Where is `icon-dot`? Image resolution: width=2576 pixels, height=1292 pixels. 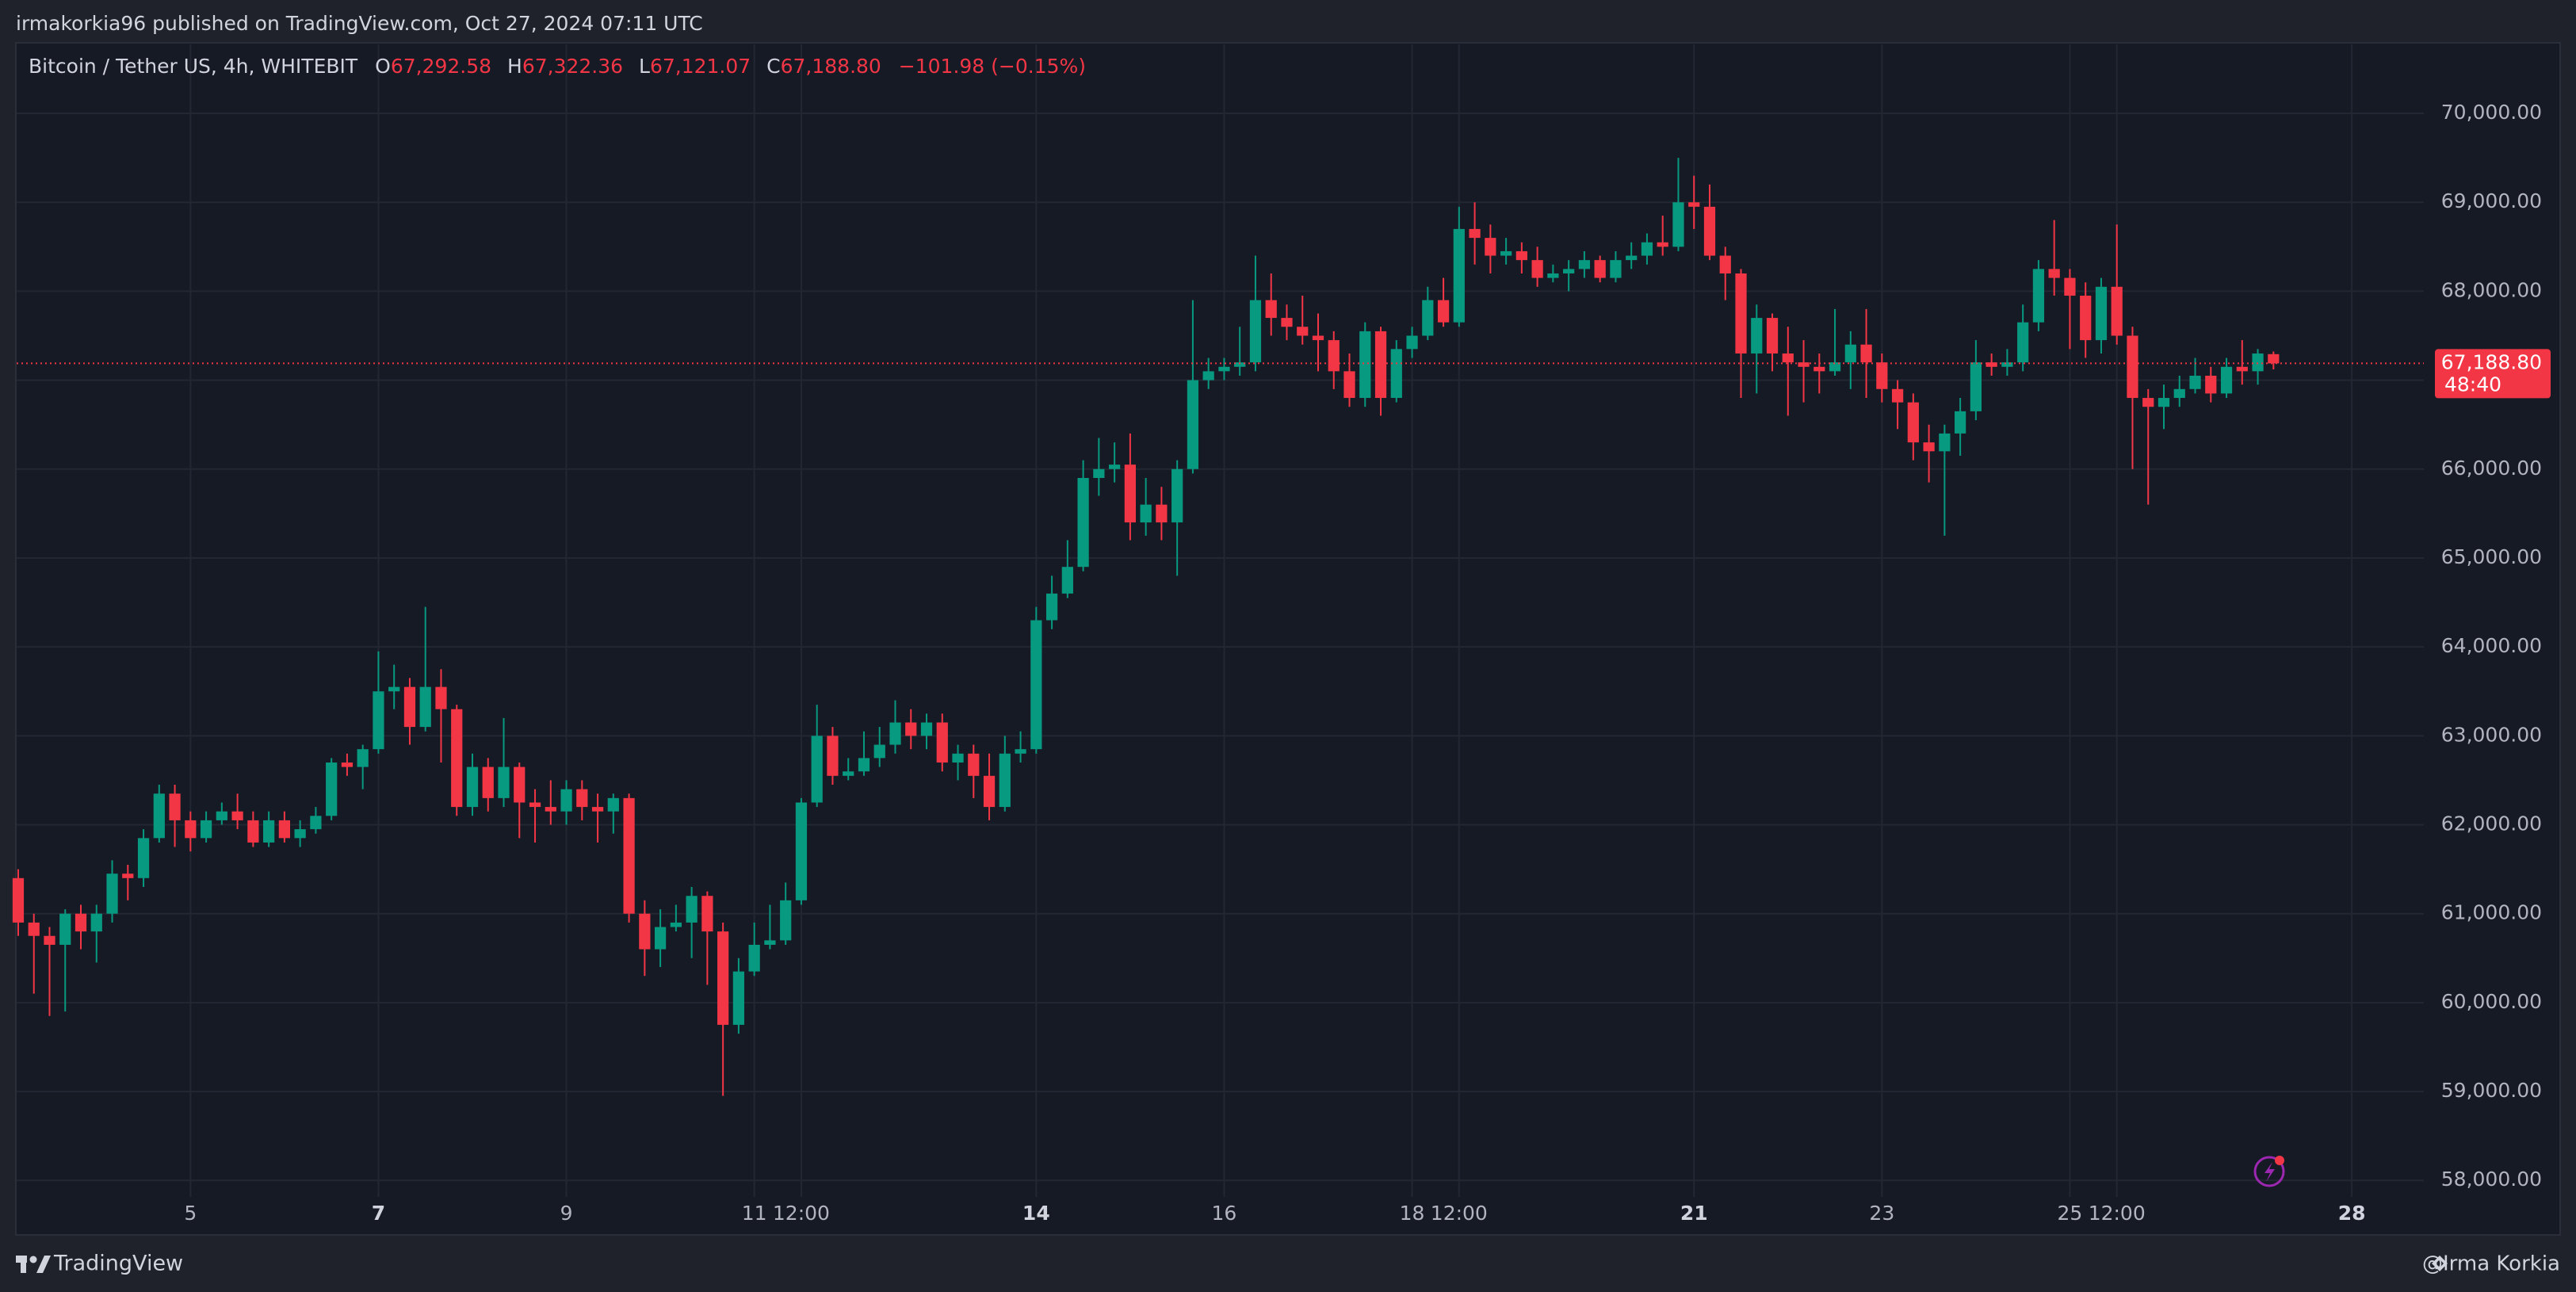 icon-dot is located at coordinates (2279, 1160).